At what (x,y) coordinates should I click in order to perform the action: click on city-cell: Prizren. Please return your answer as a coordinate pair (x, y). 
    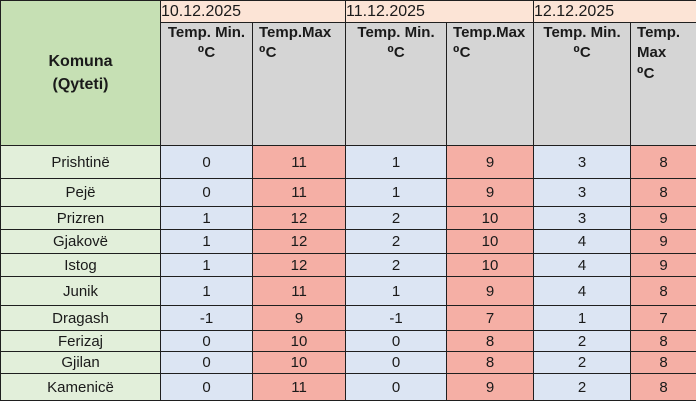
    Looking at the image, I should click on (80, 218).